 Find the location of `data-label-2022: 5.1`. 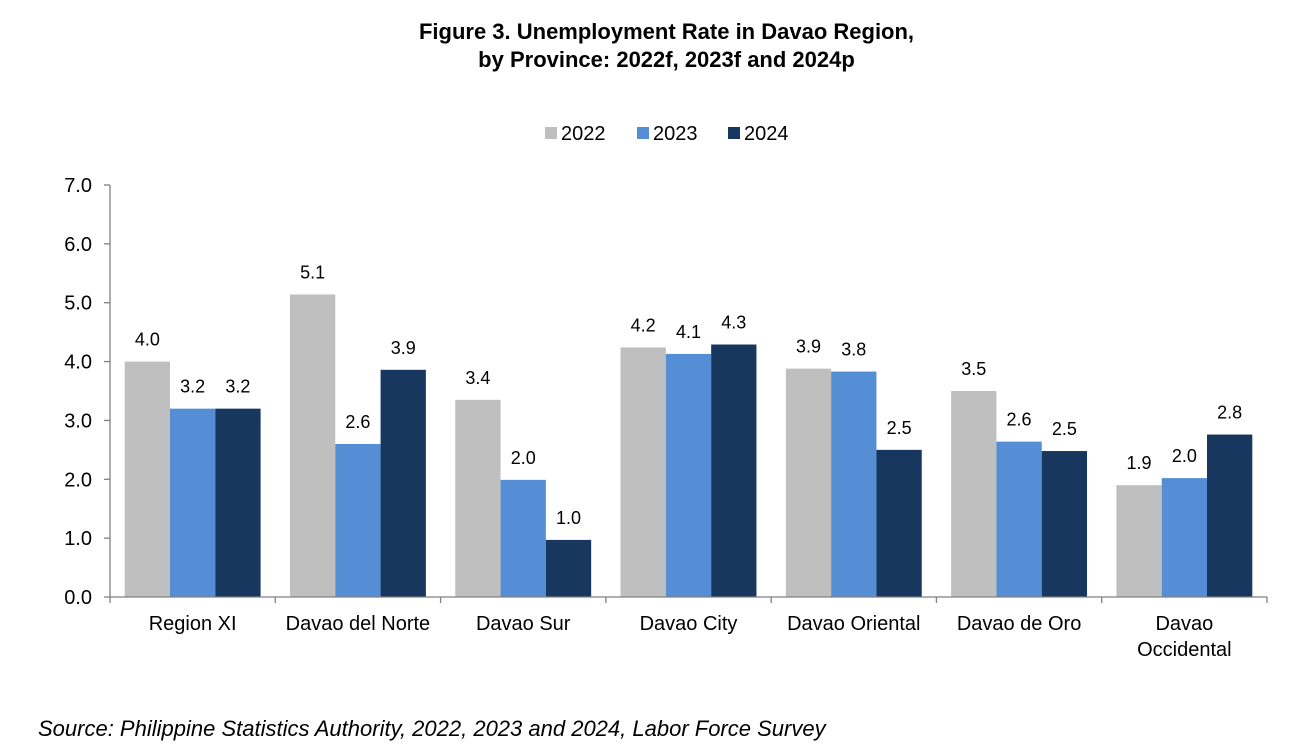

data-label-2022: 5.1 is located at coordinates (312, 272).